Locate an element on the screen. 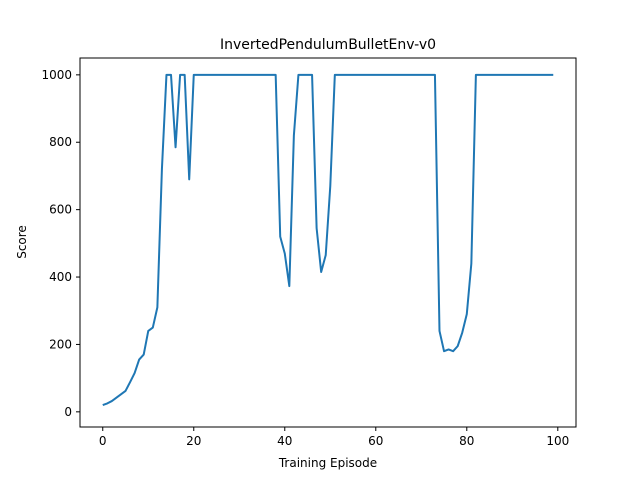  x-tick-label: 60 is located at coordinates (375, 441).